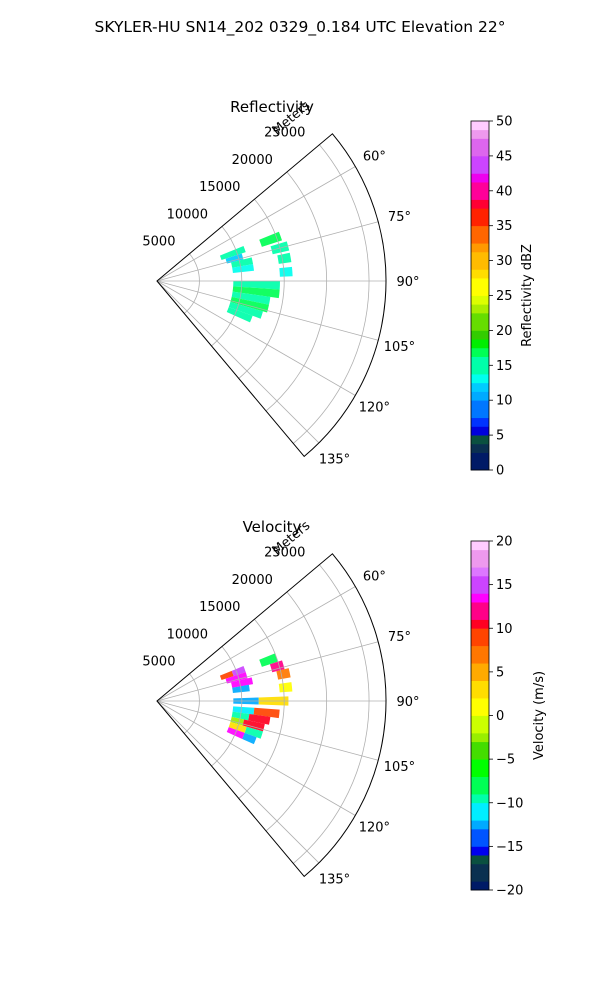 The height and width of the screenshot is (1000, 600). What do you see at coordinates (272, 527) in the screenshot?
I see `panel-title: Velocity` at bounding box center [272, 527].